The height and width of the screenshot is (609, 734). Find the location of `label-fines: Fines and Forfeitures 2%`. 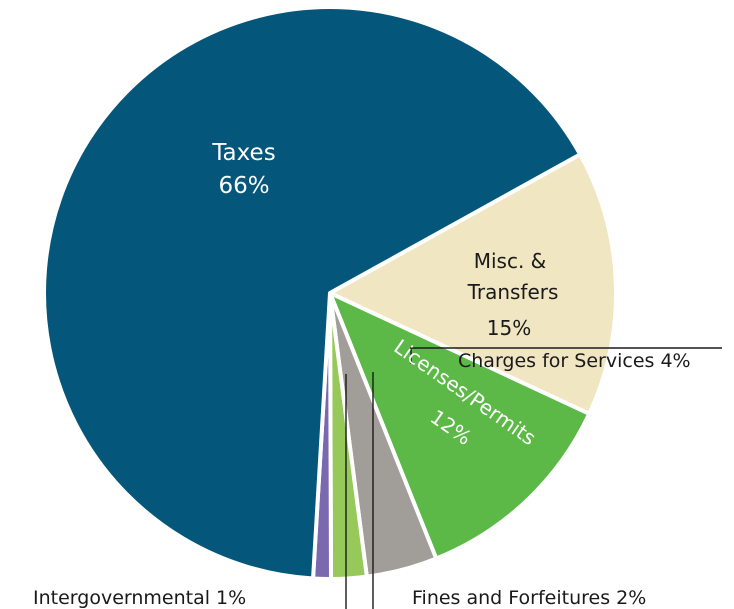

label-fines: Fines and Forfeitures 2% is located at coordinates (529, 598).